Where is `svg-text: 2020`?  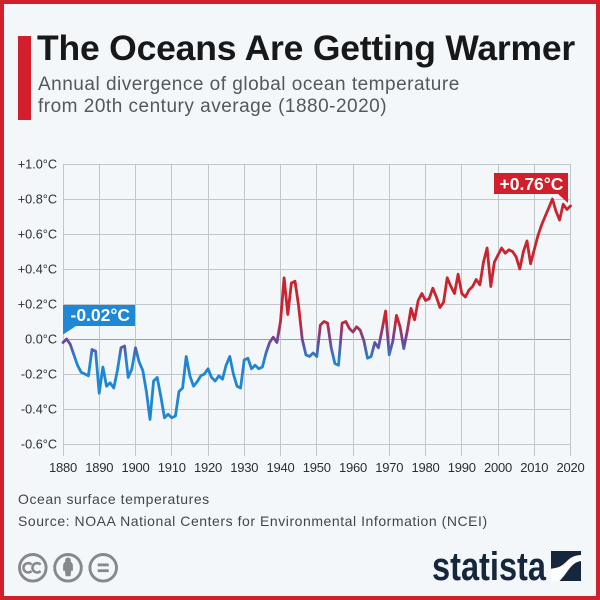 svg-text: 2020 is located at coordinates (570, 467).